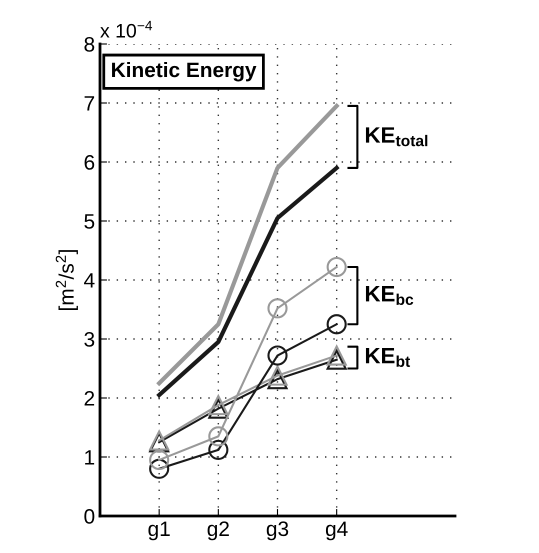 The width and height of the screenshot is (539, 553). Describe the element at coordinates (397, 136) in the screenshot. I see `annotation: KE$_{total}$` at that location.